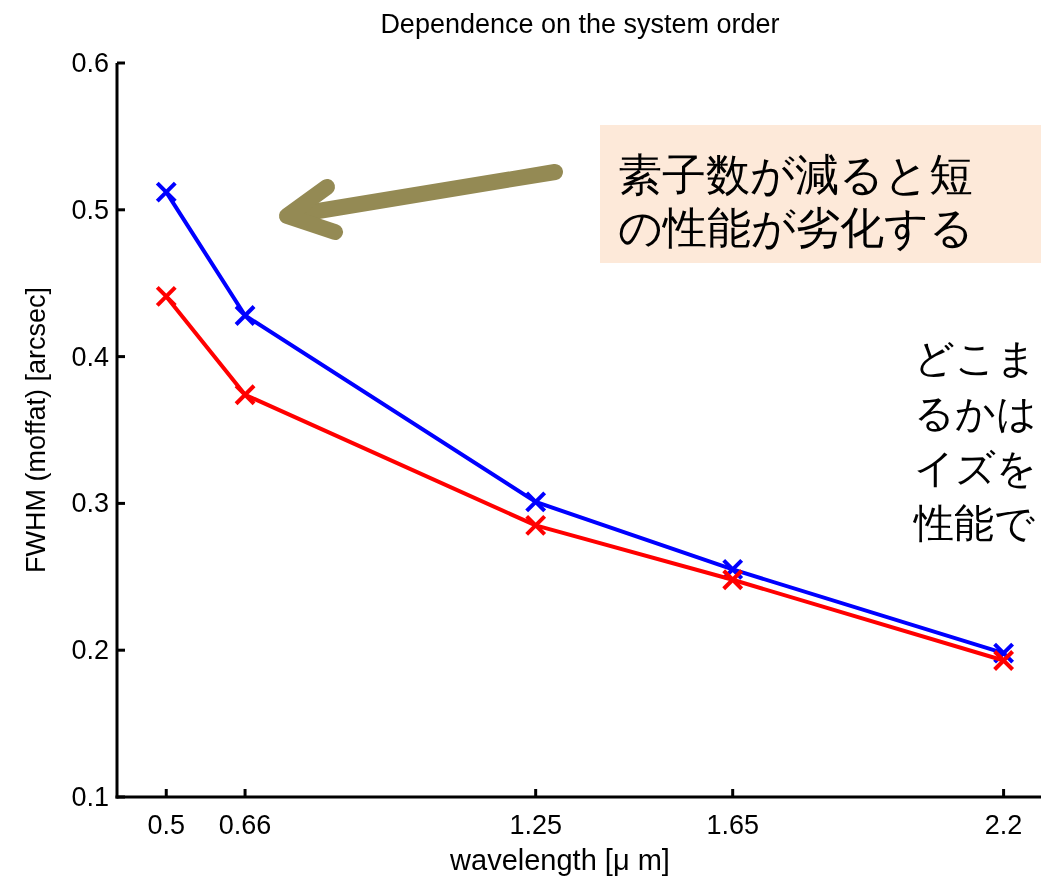 This screenshot has height=881, width=1041. What do you see at coordinates (796, 227) in the screenshot?
I see `annotation: の性能が劣化する` at bounding box center [796, 227].